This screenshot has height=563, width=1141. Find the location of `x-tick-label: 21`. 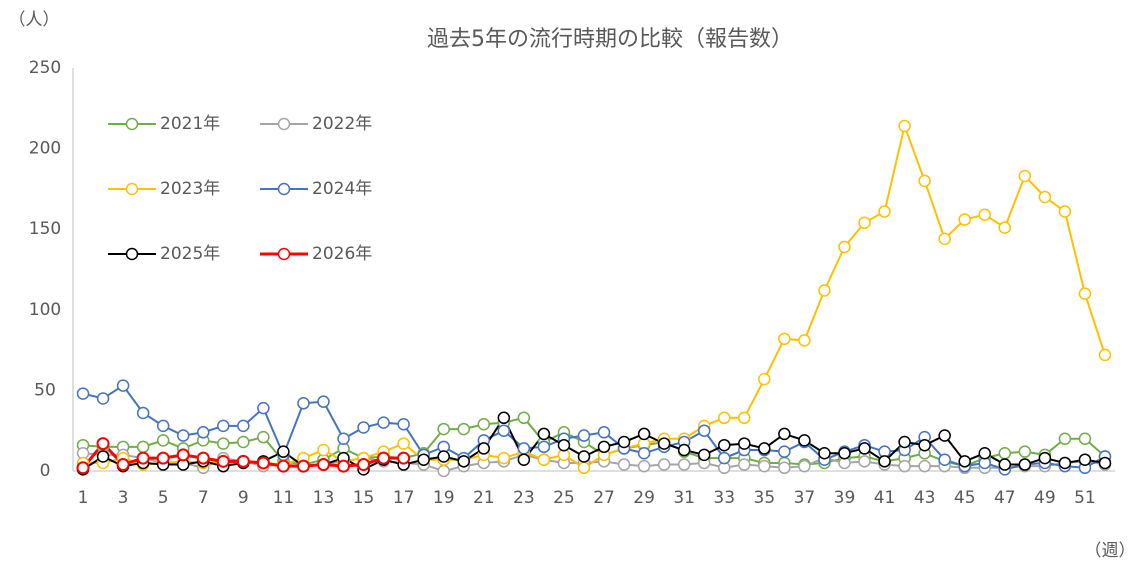

x-tick-label: 21 is located at coordinates (484, 498).